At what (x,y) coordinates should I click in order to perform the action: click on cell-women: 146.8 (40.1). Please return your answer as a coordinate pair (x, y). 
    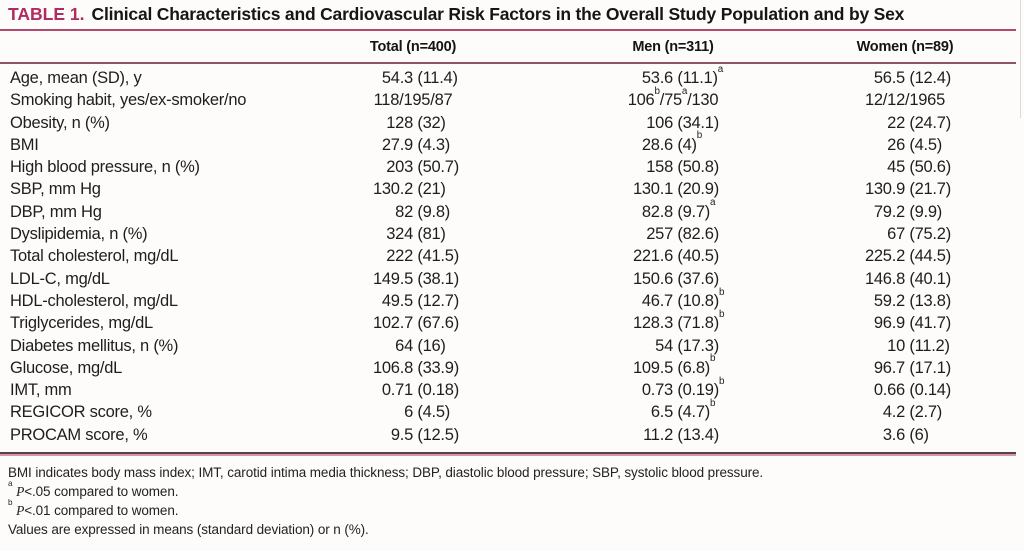
    Looking at the image, I should click on (907, 278).